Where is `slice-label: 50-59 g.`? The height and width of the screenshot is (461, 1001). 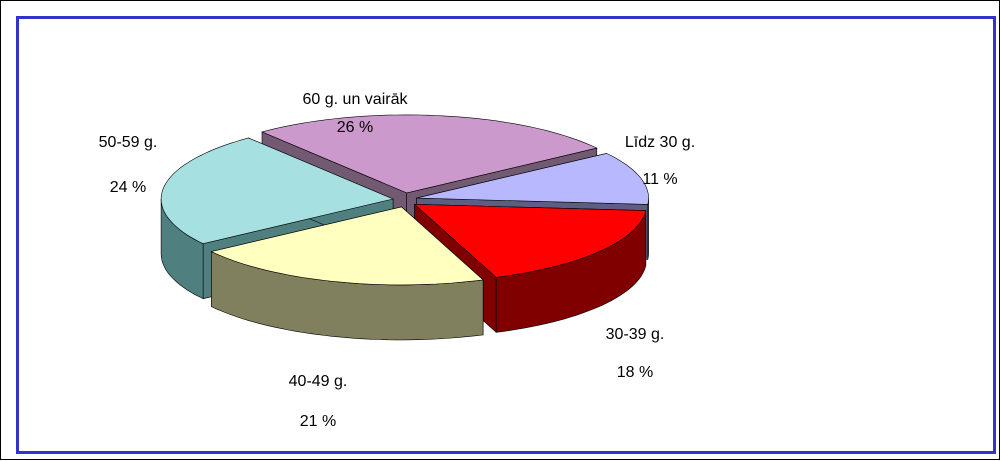 slice-label: 50-59 g. is located at coordinates (128, 142).